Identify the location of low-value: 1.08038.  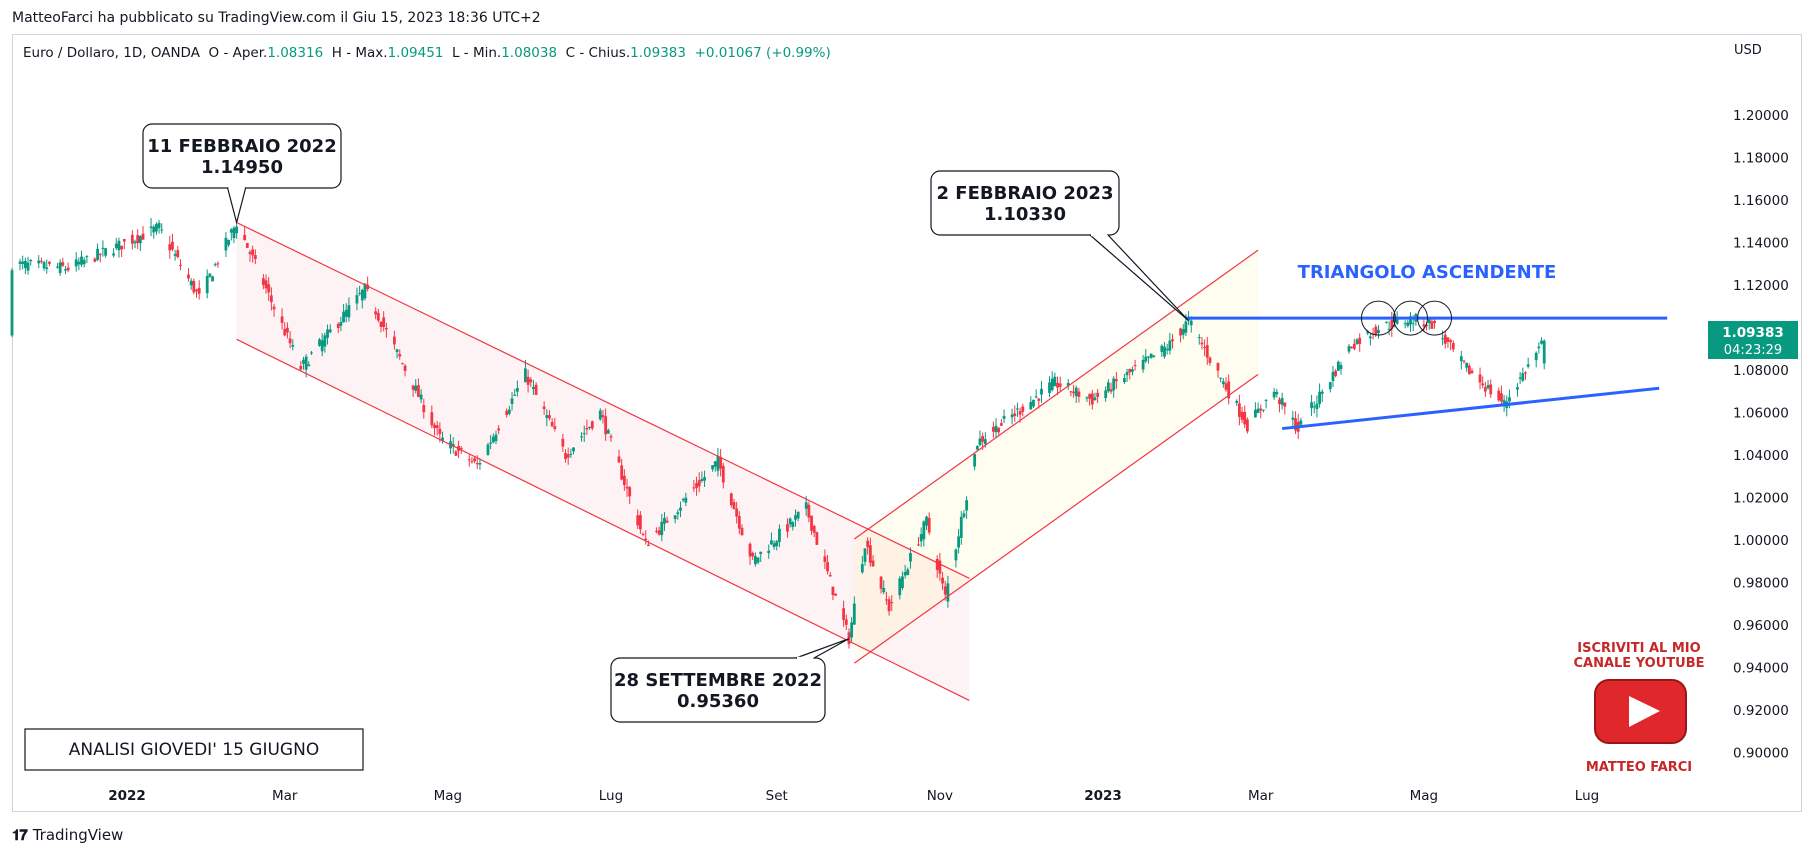
(529, 53).